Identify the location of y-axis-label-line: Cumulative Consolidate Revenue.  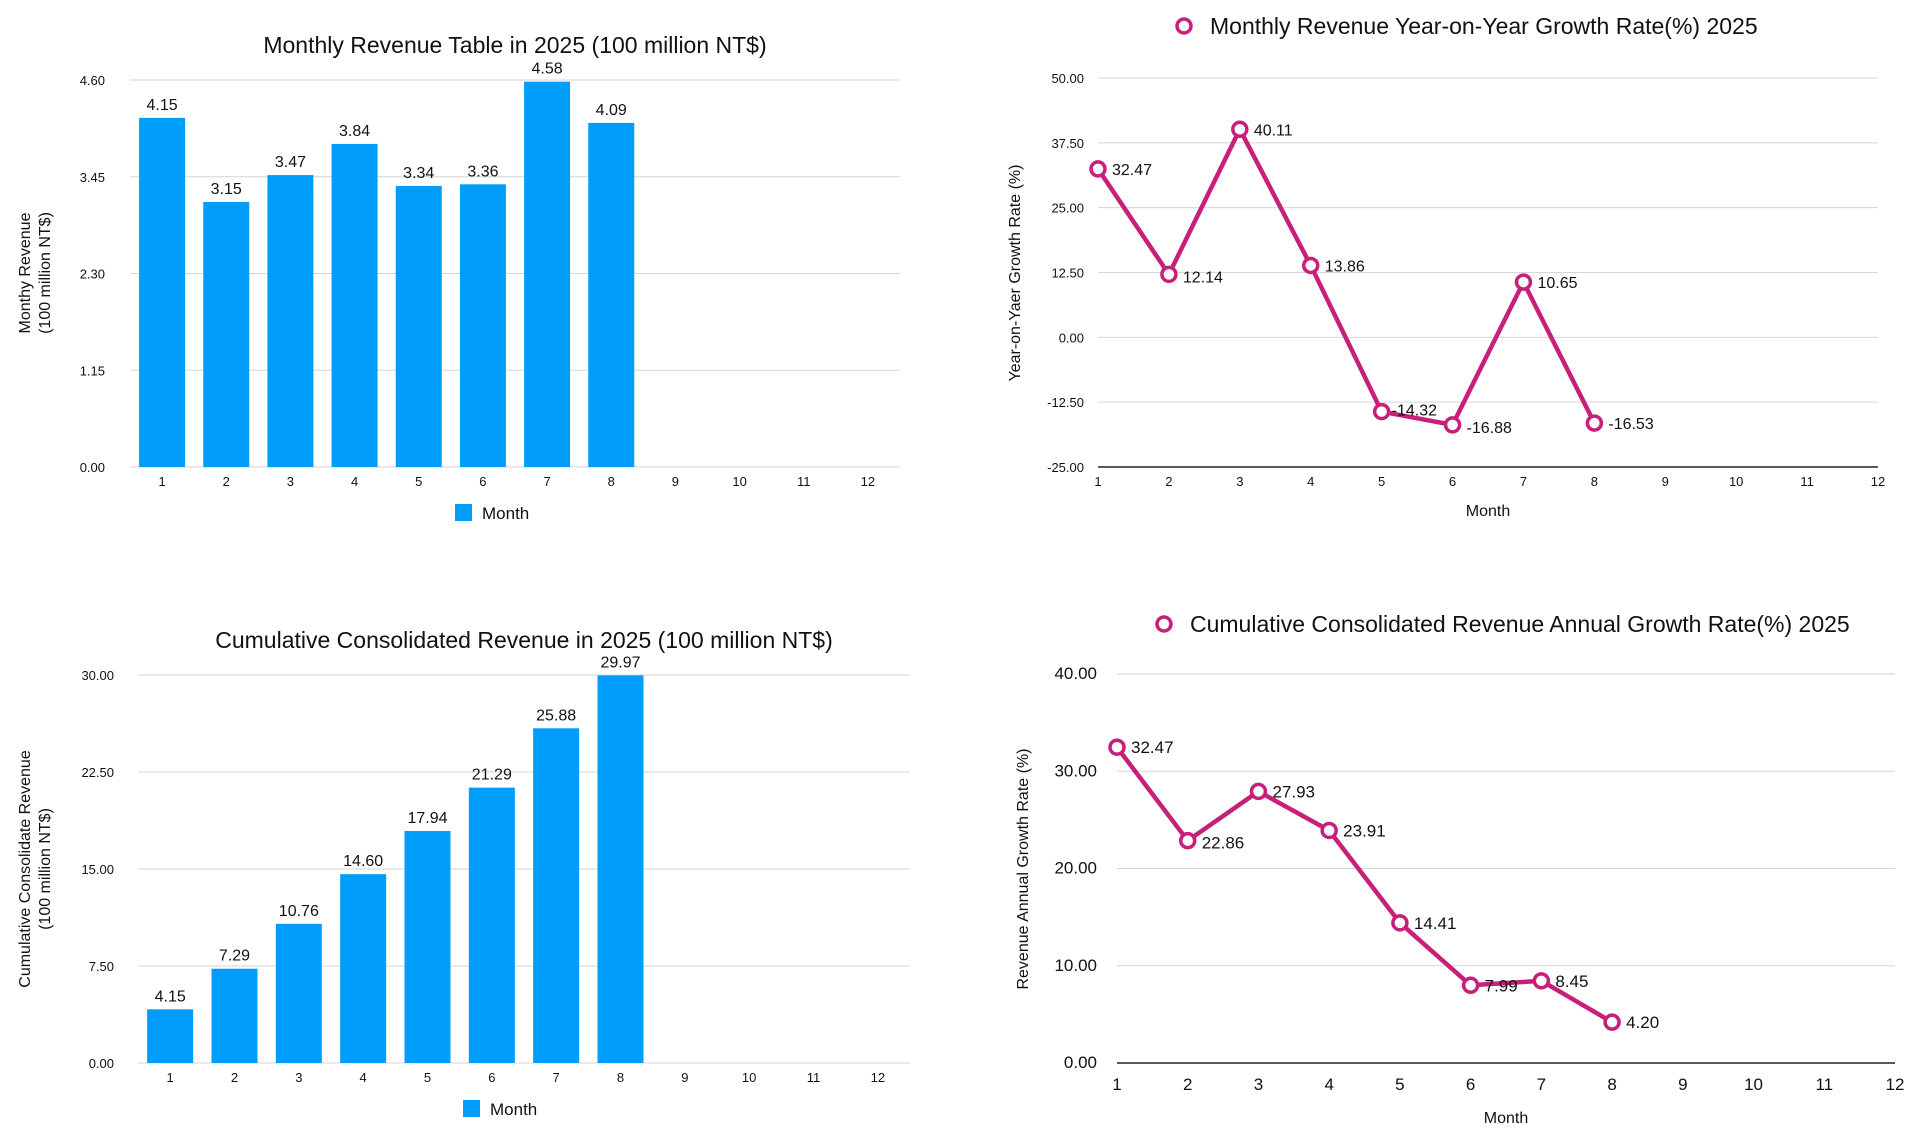
(25, 869).